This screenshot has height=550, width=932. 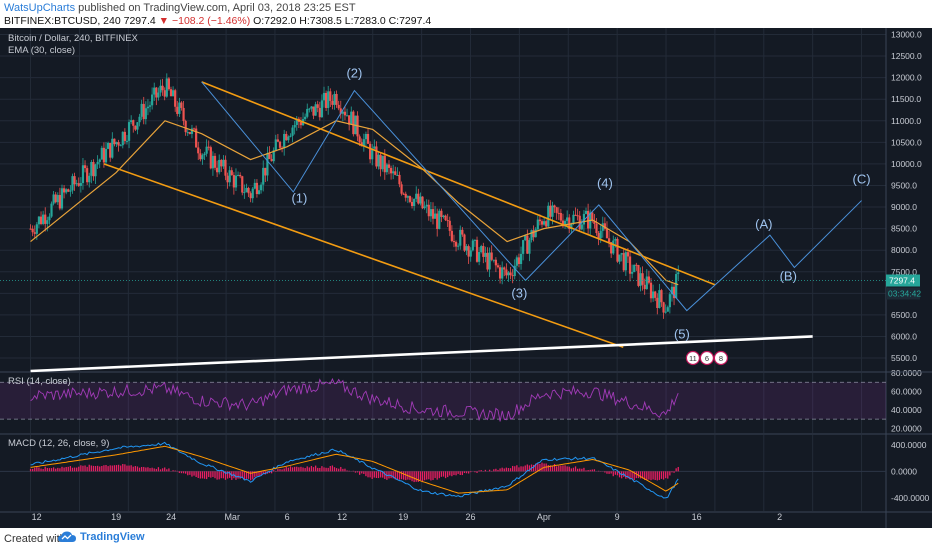 What do you see at coordinates (101, 537) in the screenshot?
I see `tradingview-logo: TradingView` at bounding box center [101, 537].